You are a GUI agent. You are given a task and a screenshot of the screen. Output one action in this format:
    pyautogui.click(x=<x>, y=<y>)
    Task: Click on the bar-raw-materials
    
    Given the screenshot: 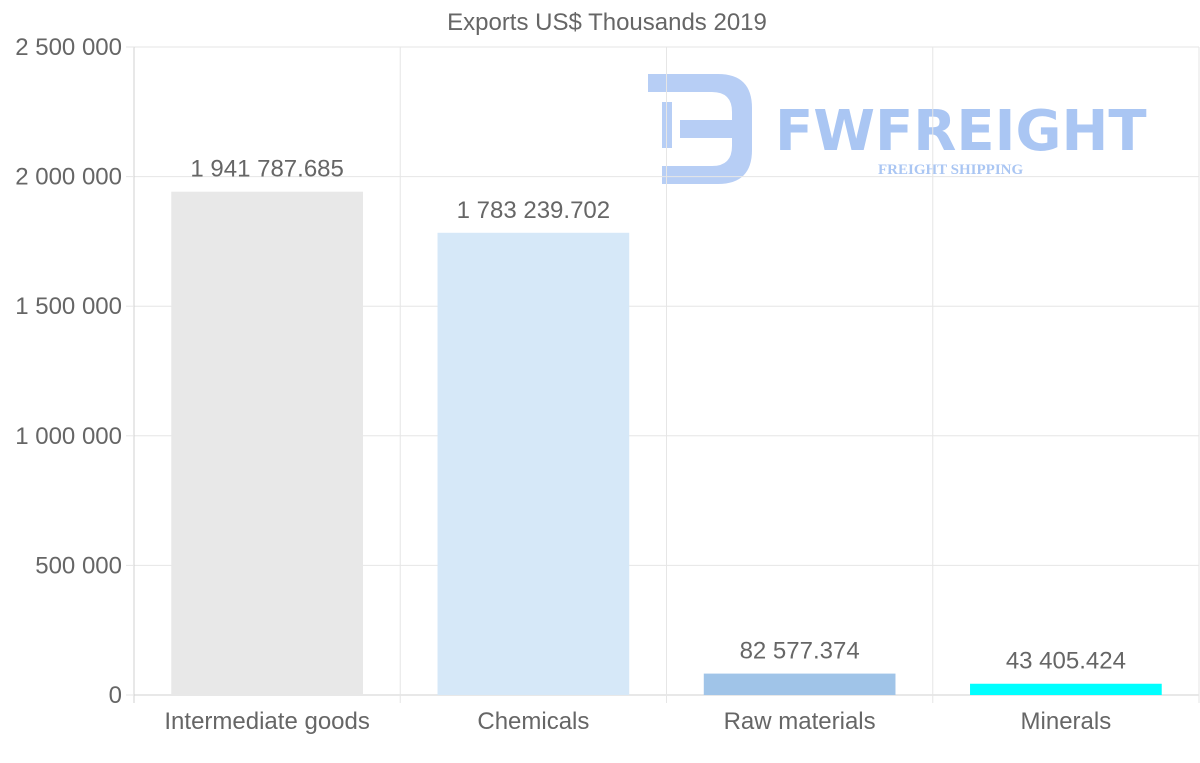 What is the action you would take?
    pyautogui.click(x=799, y=684)
    